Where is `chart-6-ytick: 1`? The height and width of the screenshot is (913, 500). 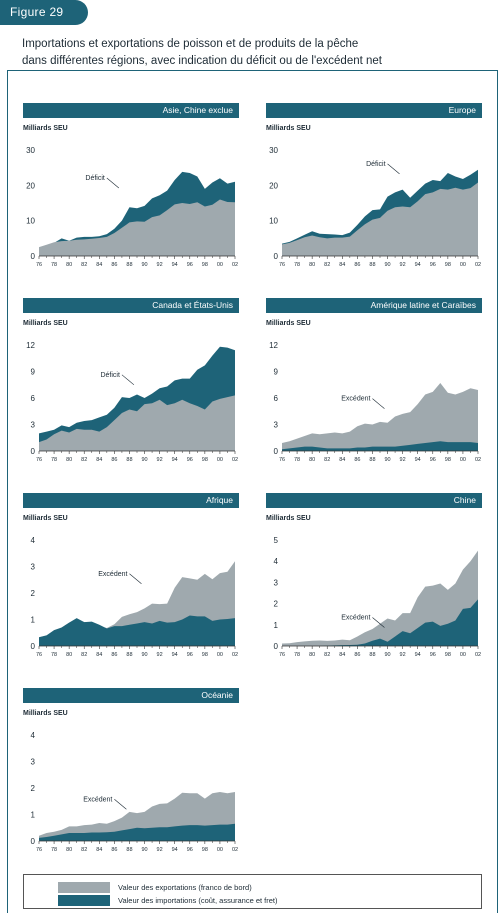
chart-6-ytick: 1 is located at coordinates (276, 625).